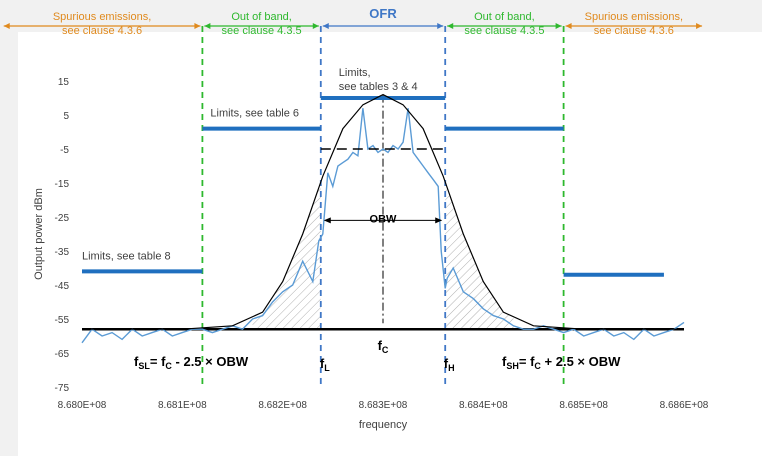  Describe the element at coordinates (39, 234) in the screenshot. I see `y-axis-label: Output power dBm` at that location.